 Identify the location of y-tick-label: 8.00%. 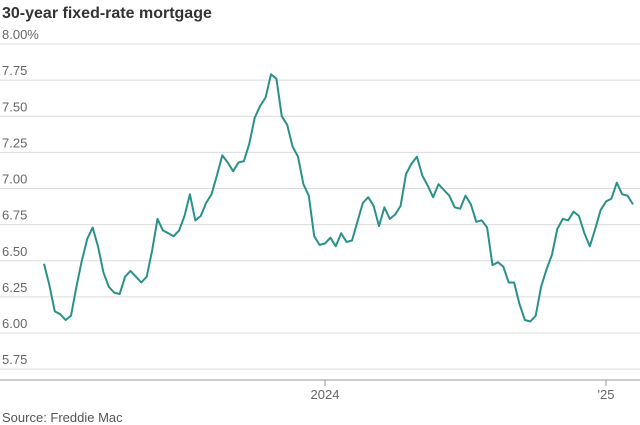
(20, 34).